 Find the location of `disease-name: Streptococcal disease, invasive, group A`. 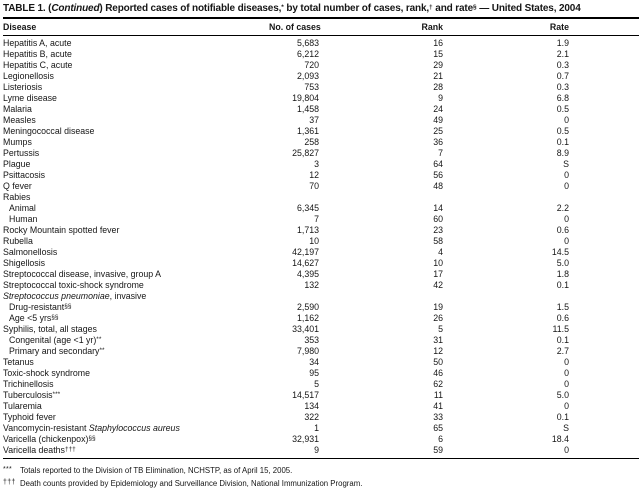

disease-name: Streptococcal disease, invasive, group A is located at coordinates (82, 274).